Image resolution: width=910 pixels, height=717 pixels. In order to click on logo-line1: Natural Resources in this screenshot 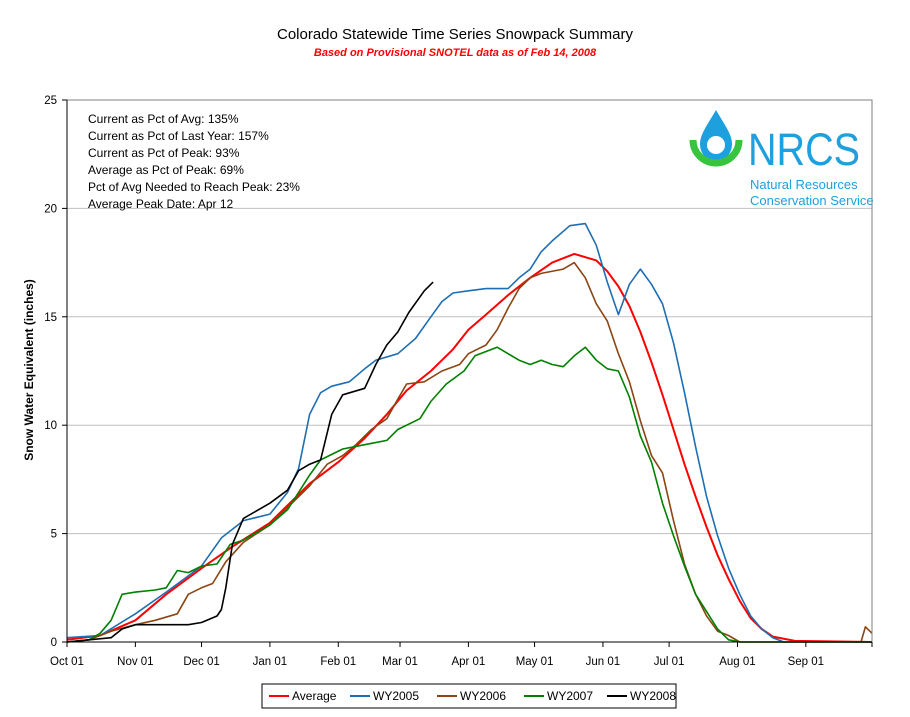, I will do `click(804, 184)`.